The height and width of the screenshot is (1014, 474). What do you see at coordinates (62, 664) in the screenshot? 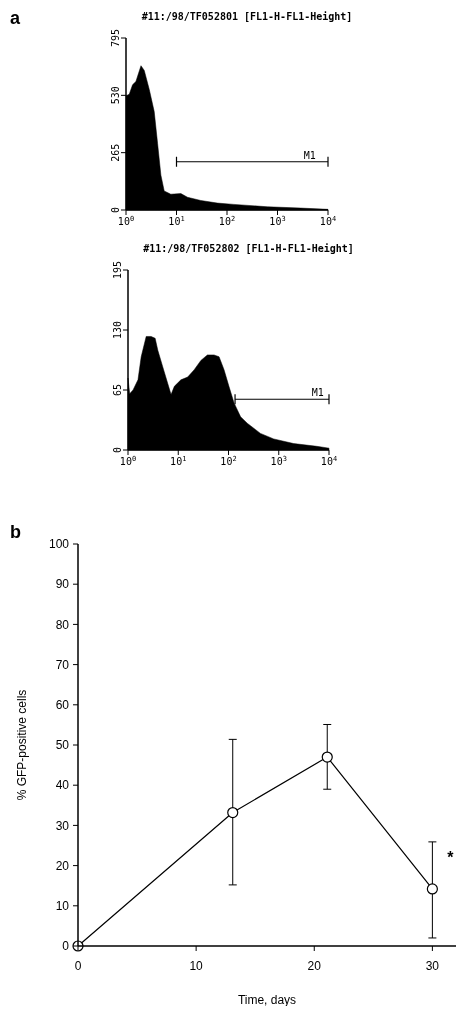
I see `y-tick-label: 70` at bounding box center [62, 664].